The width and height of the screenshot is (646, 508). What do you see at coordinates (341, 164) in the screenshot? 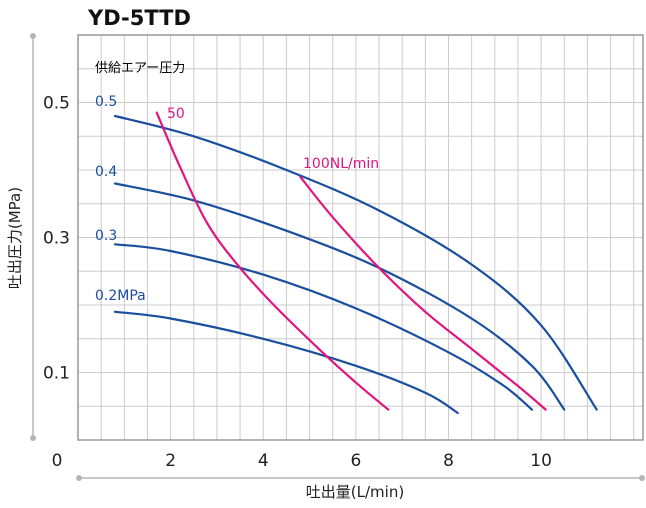
I see `series-label-5: 100NL/min` at bounding box center [341, 164].